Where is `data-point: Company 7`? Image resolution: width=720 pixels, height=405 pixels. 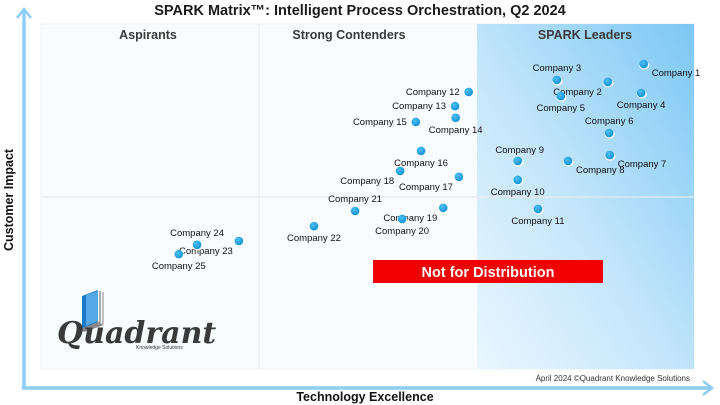
data-point: Company 7 is located at coordinates (636, 160).